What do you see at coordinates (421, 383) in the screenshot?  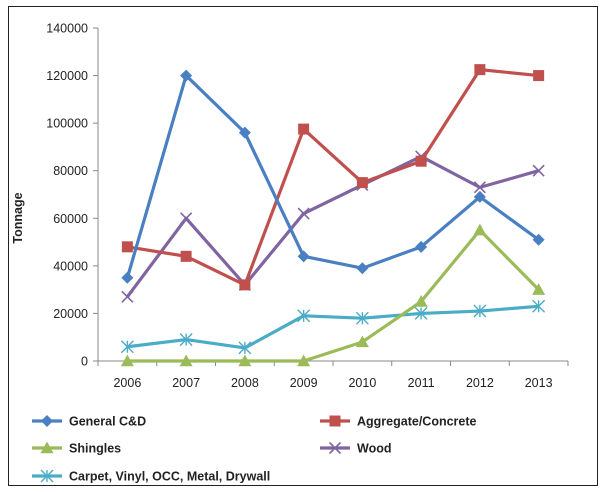 I see `x-tick-label: 2011` at bounding box center [421, 383].